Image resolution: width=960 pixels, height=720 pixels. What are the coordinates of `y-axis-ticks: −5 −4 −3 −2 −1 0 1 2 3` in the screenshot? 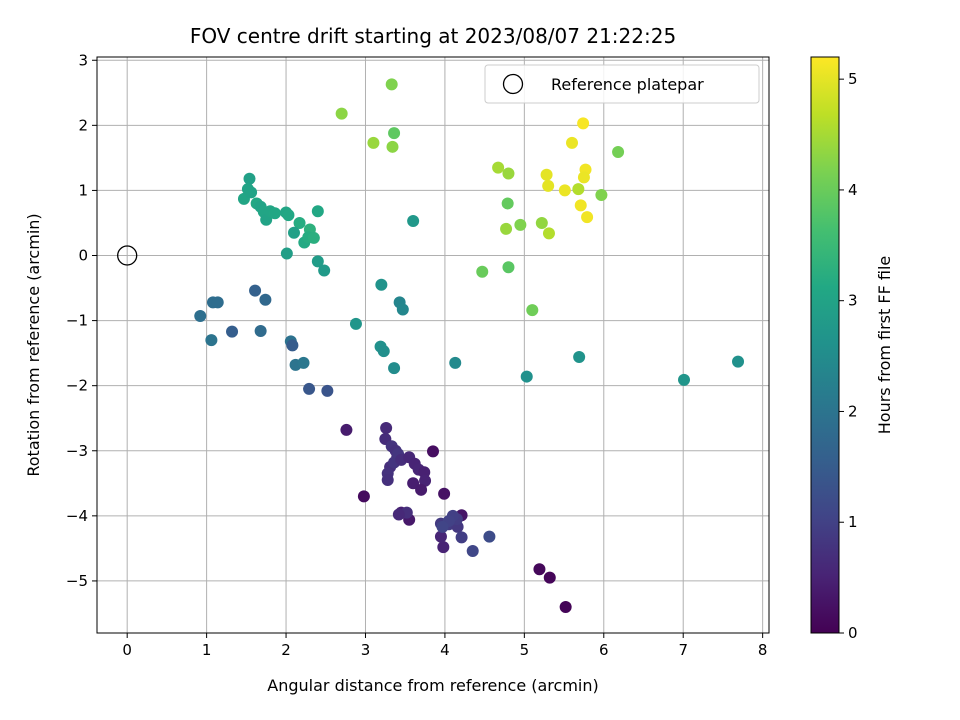 It's located at (81, 320).